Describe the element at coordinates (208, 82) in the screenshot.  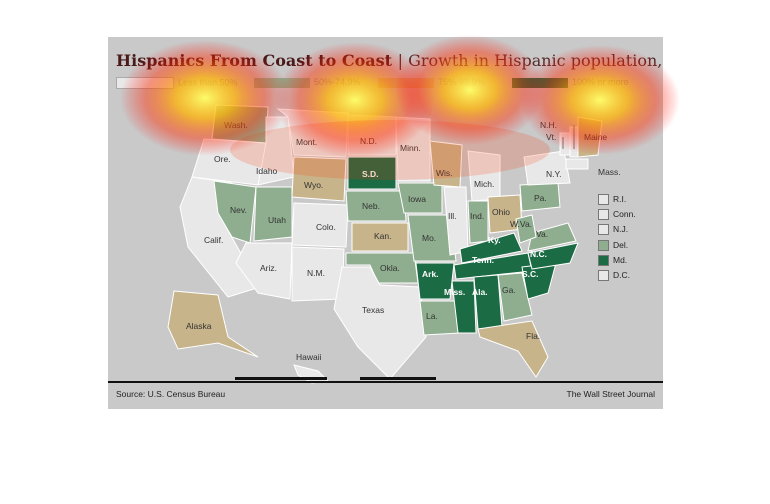
I see `legend-label-0: Less than 50%` at that location.